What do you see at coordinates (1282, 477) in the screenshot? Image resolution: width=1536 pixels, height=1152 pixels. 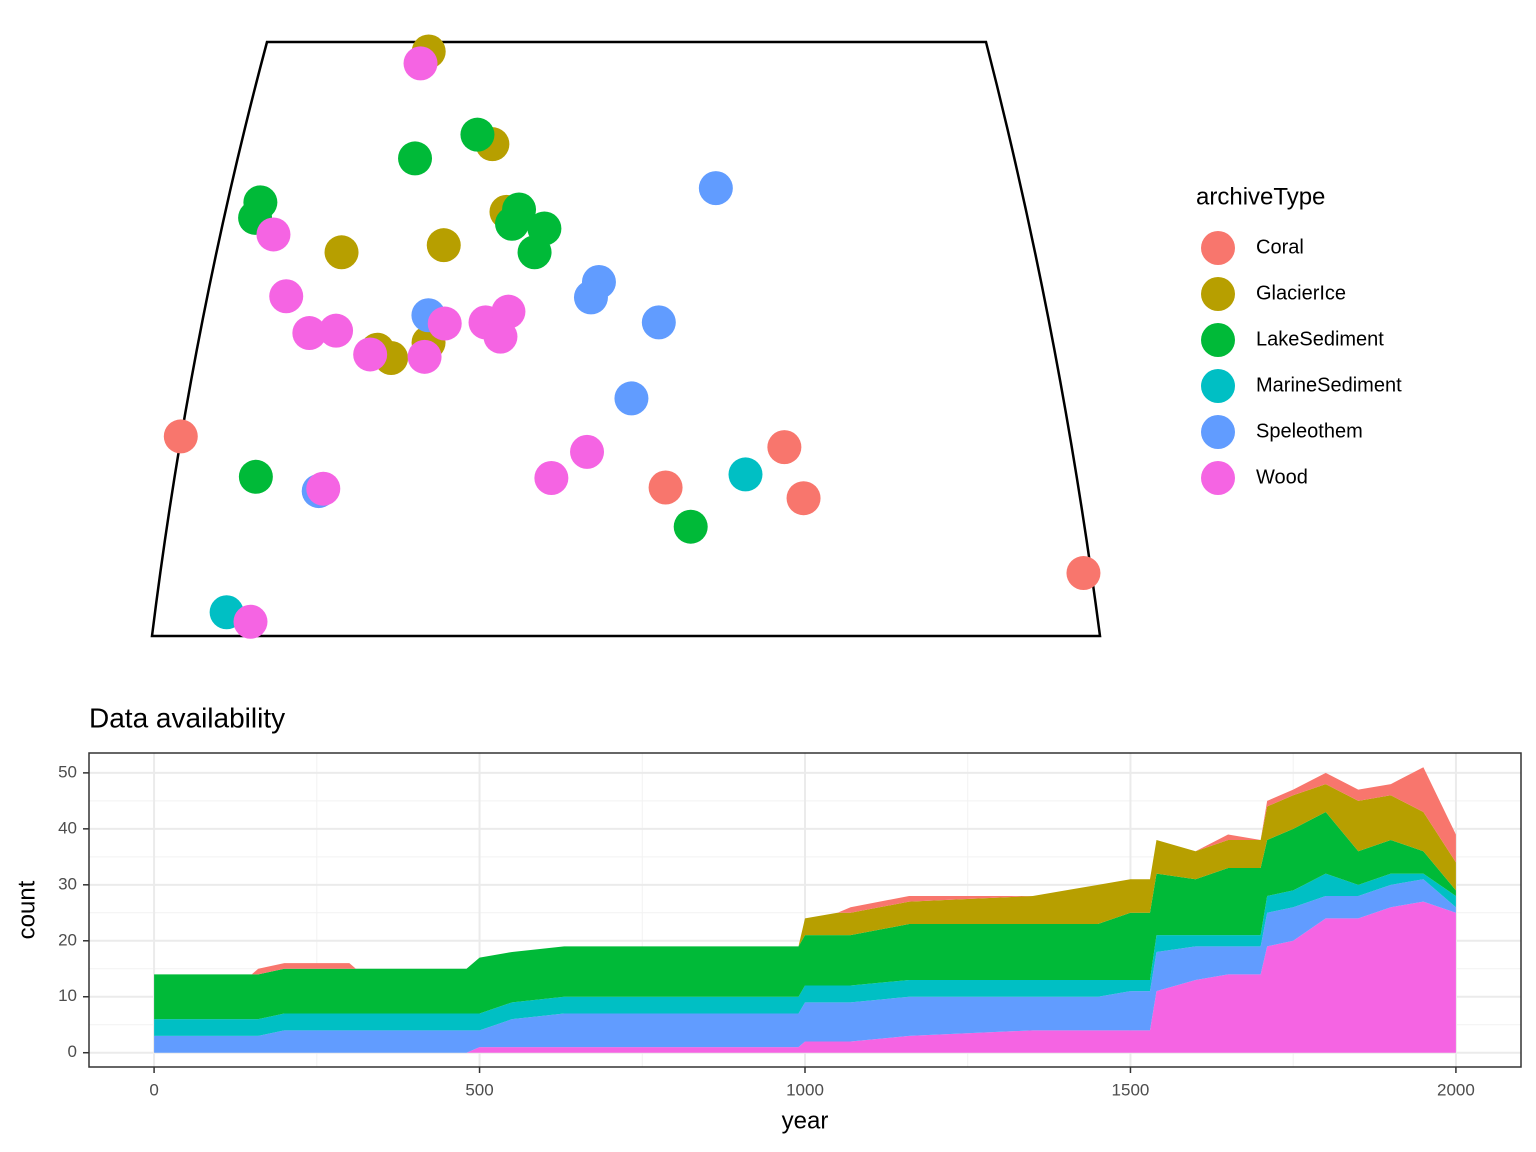 I see `legend-label: Wood` at bounding box center [1282, 477].